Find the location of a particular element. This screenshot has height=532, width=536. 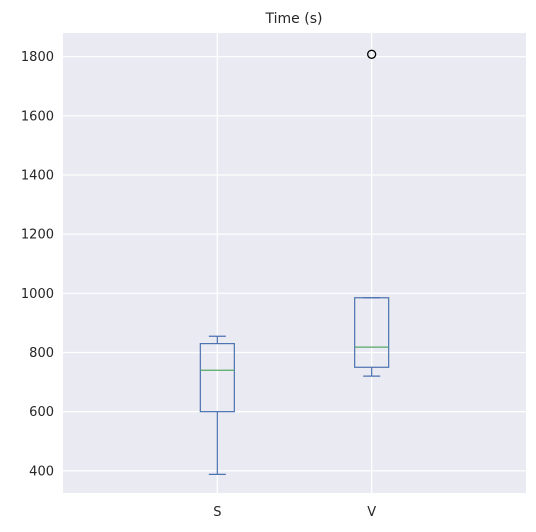

y-tick-label: 800 is located at coordinates (41, 353).